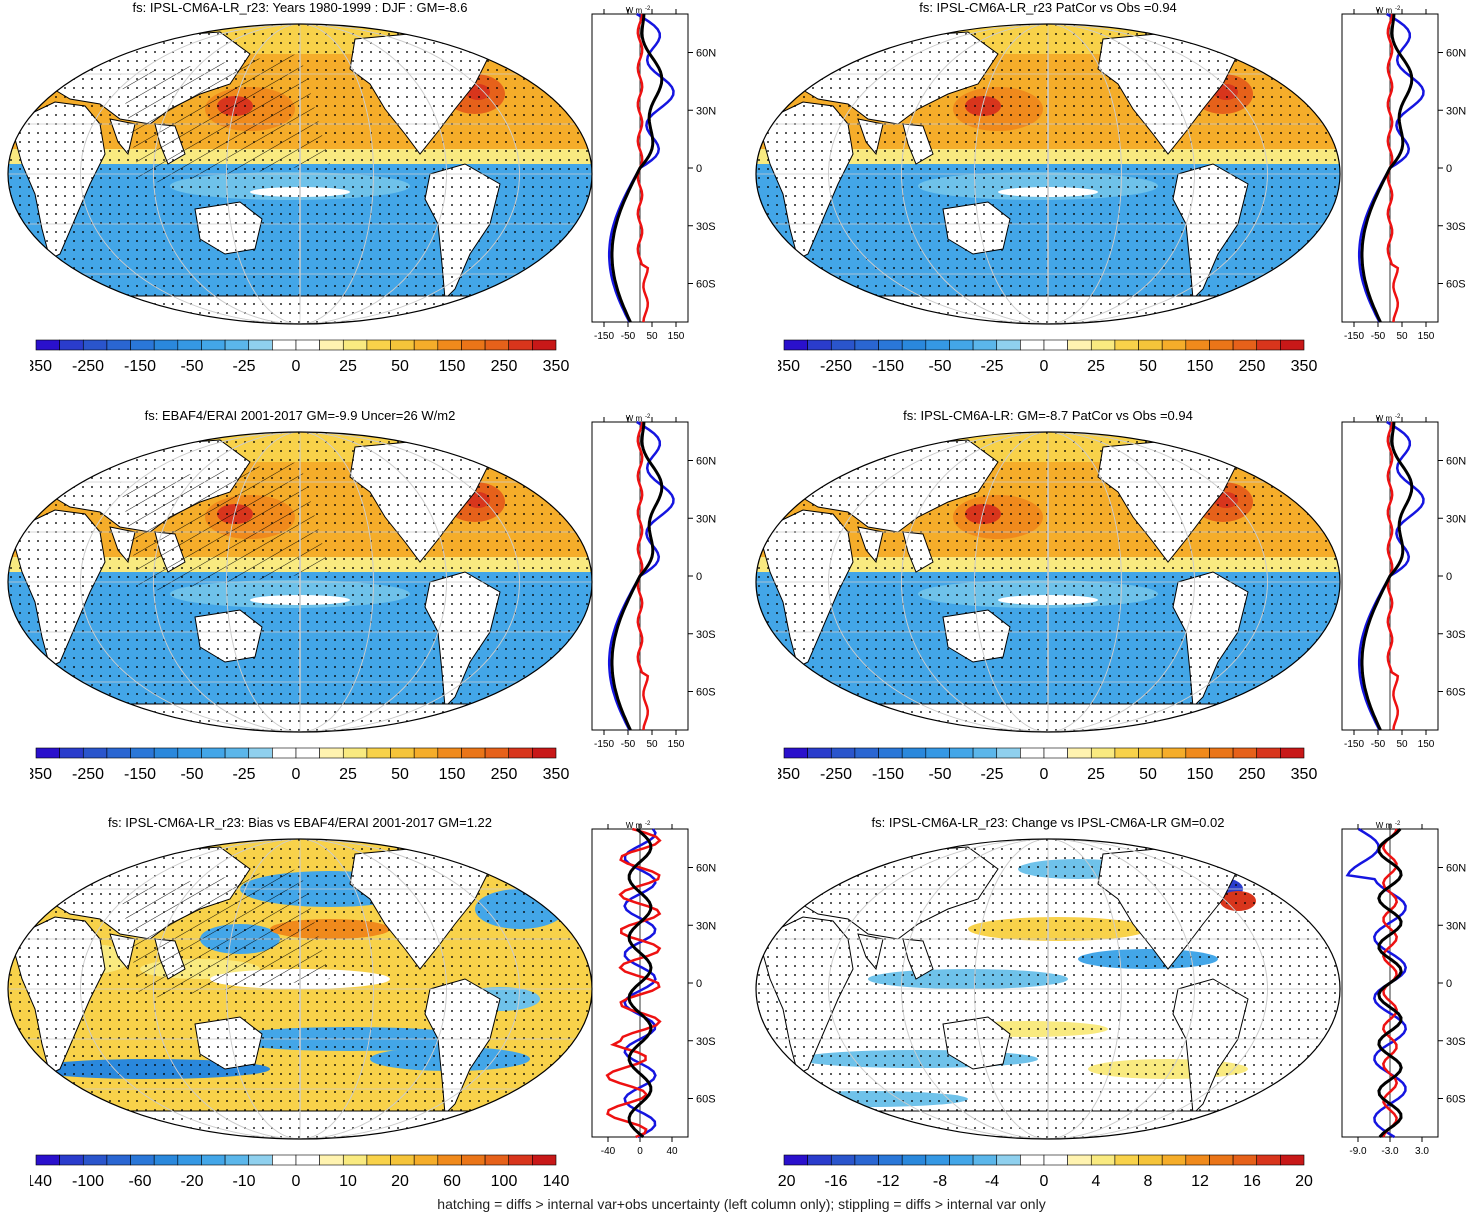 The image size is (1483, 1215). I want to click on colorbar-label: -100, so click(88, 1181).